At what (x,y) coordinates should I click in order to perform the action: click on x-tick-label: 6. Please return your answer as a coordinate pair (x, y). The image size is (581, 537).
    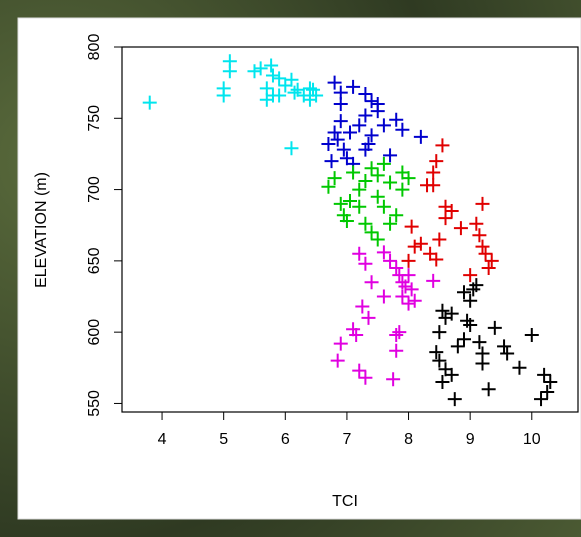
    Looking at the image, I should click on (285, 439).